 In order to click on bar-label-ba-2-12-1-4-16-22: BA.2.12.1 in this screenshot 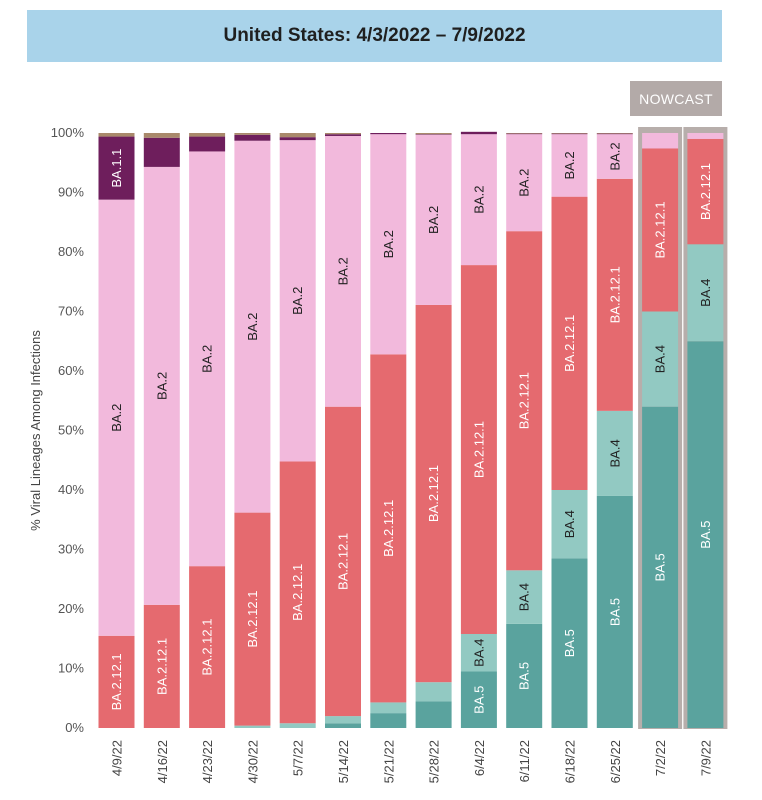, I will do `click(161, 666)`.